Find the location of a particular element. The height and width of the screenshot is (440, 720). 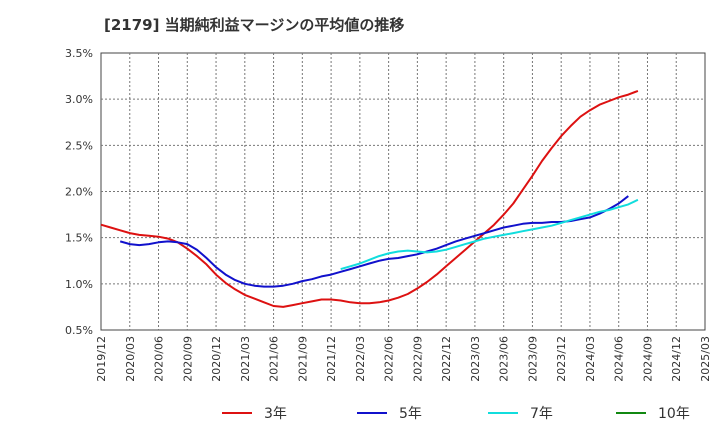

x-tick-label: 2021/03 is located at coordinates (245, 359).